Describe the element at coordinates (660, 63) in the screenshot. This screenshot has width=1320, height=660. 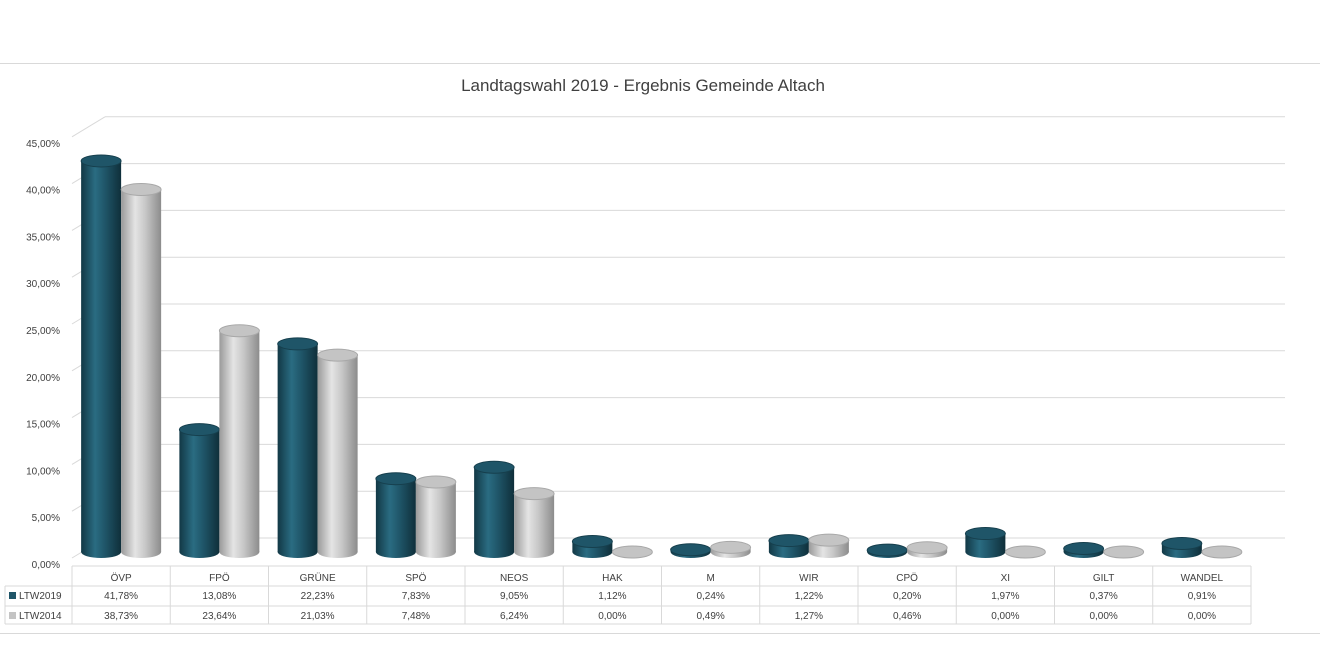
I see `top-border` at that location.